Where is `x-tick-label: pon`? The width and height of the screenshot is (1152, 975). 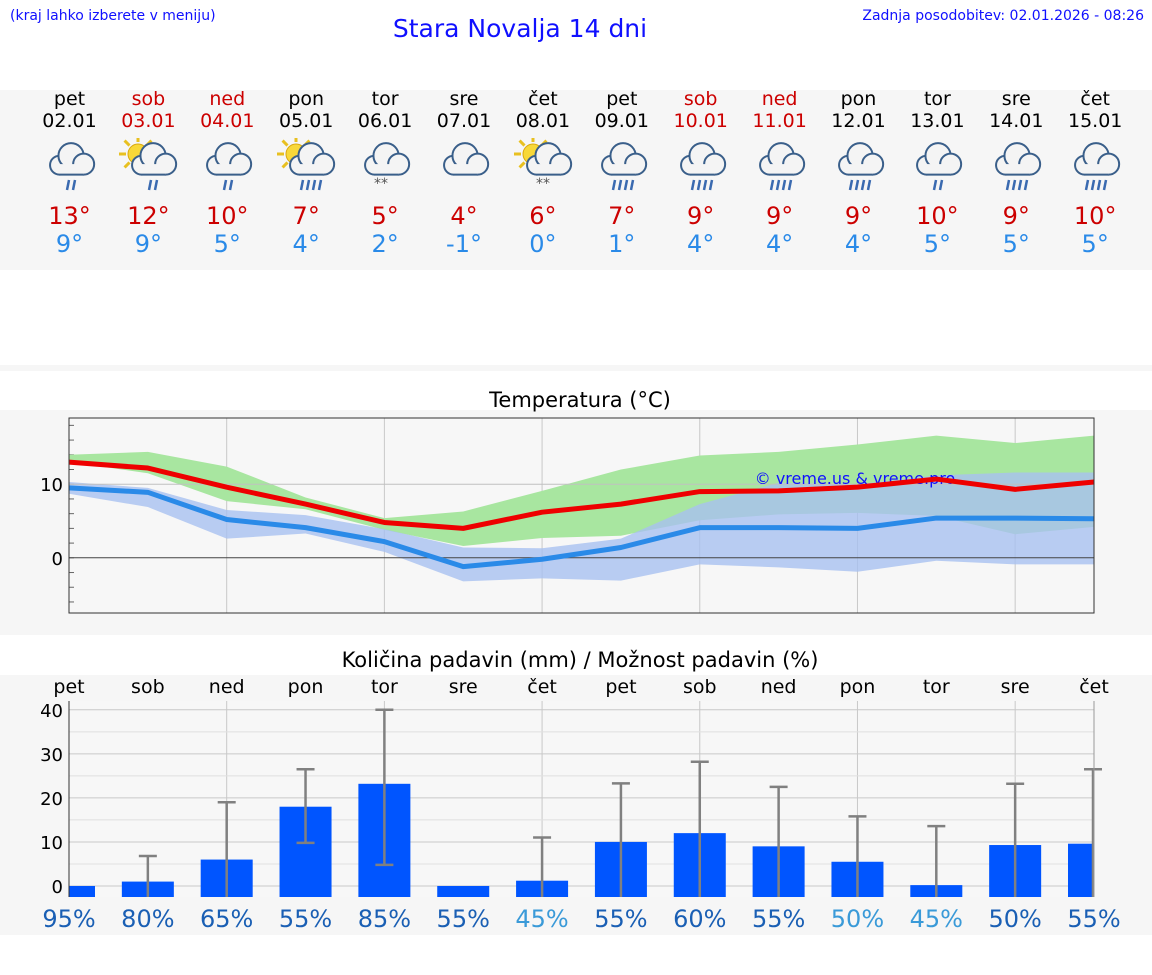
x-tick-label: pon is located at coordinates (858, 687).